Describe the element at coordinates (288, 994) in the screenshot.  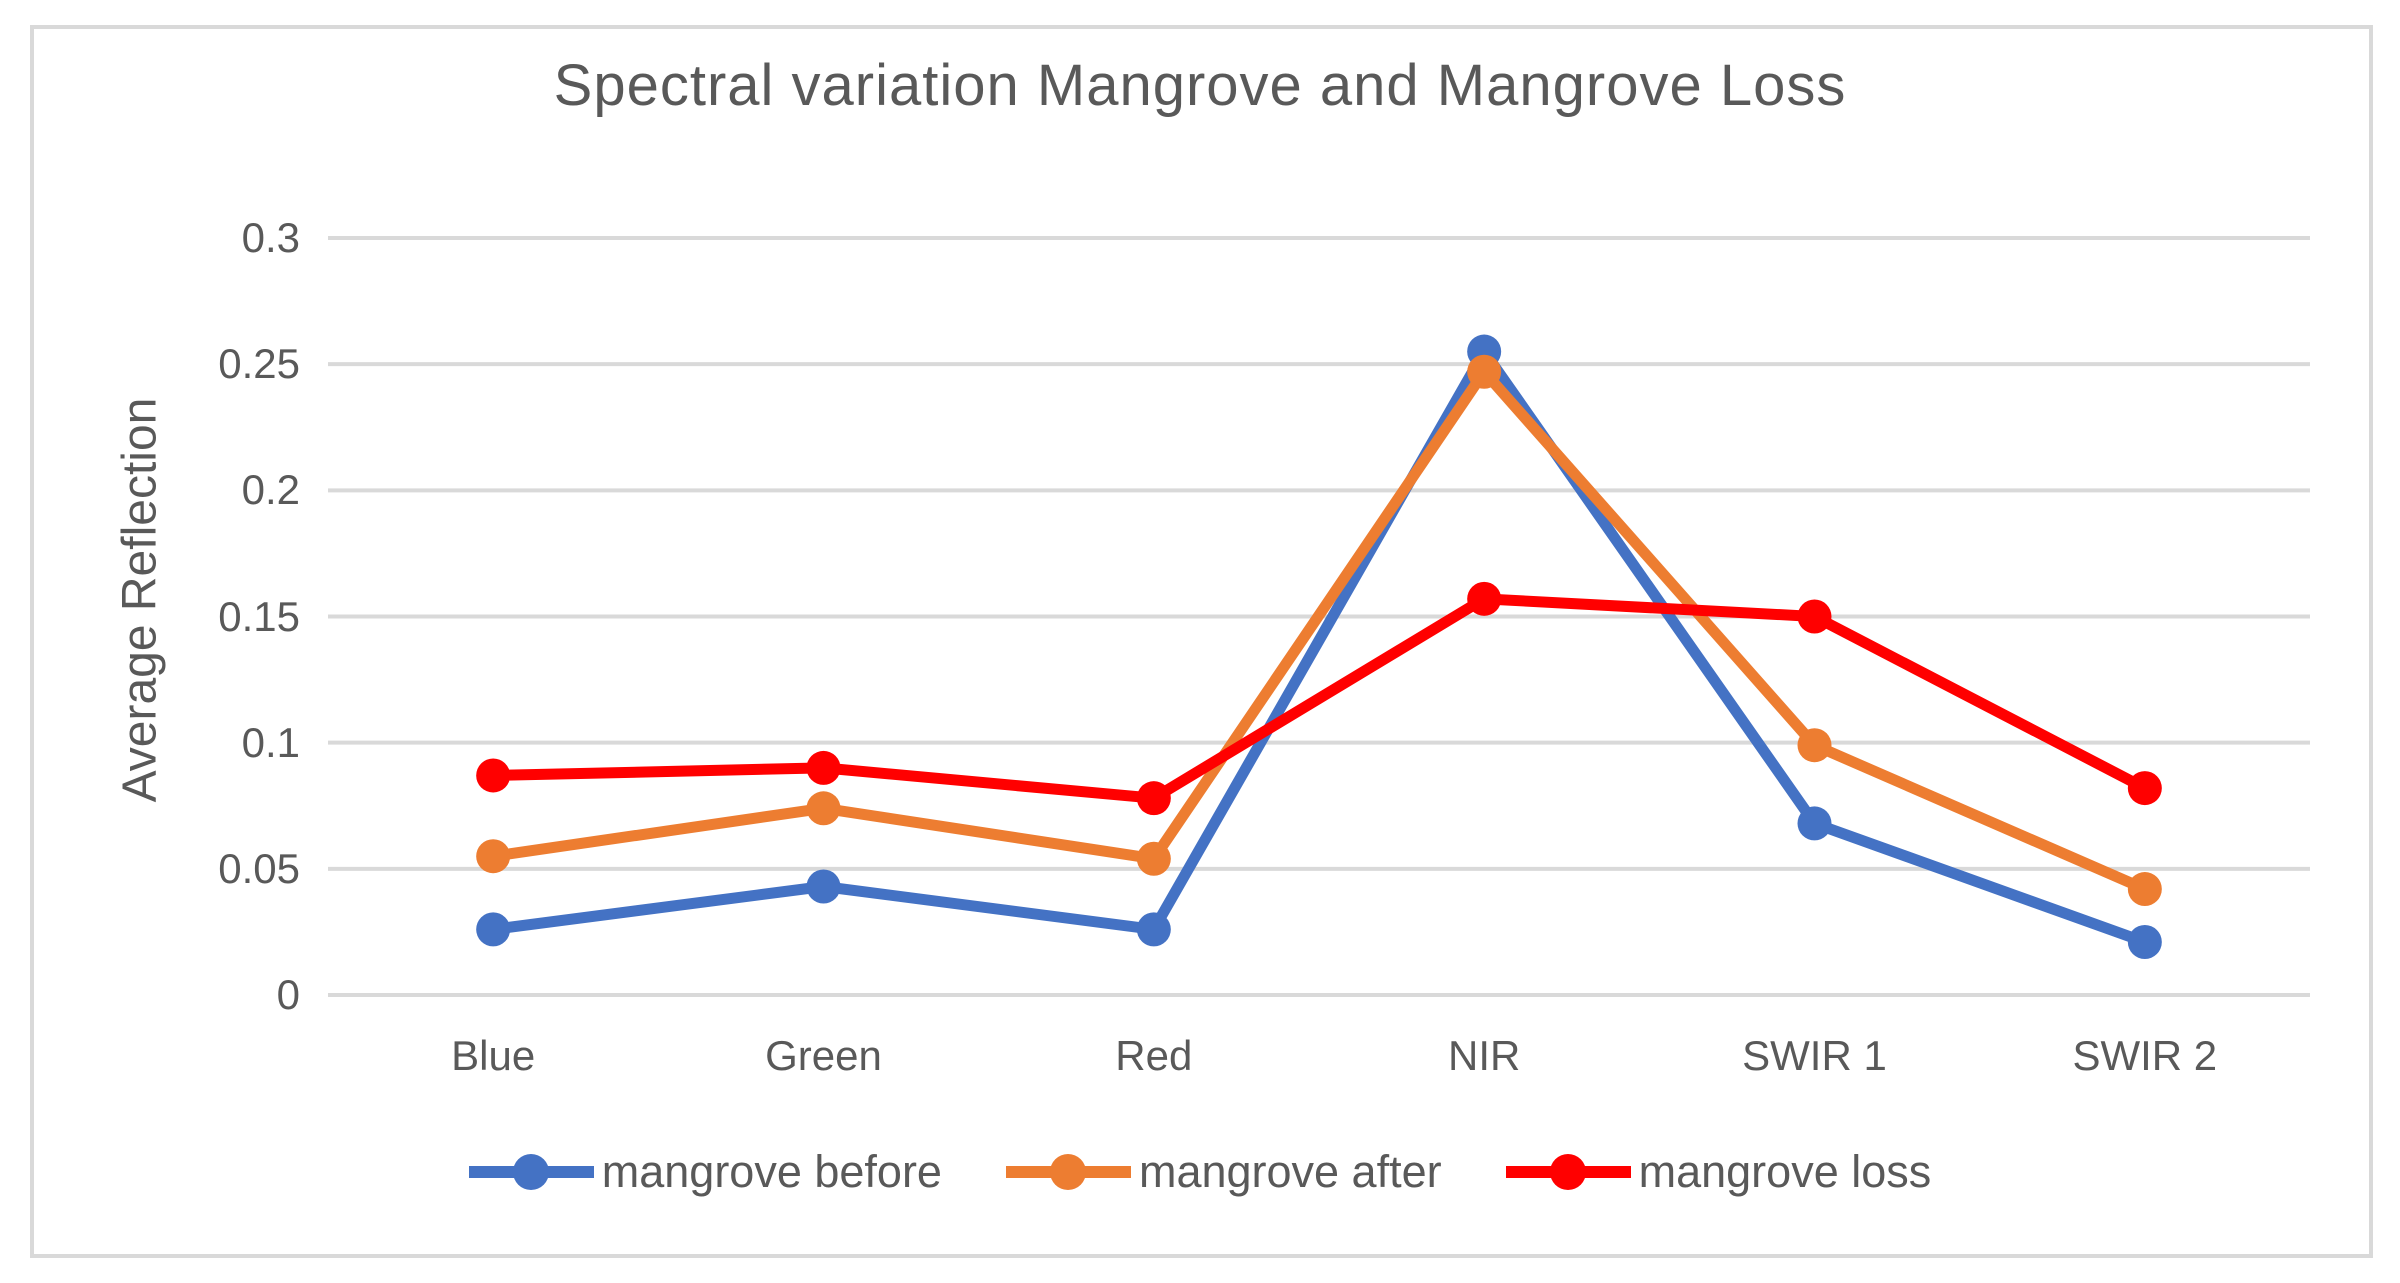
I see `y-tick-label: 0` at that location.